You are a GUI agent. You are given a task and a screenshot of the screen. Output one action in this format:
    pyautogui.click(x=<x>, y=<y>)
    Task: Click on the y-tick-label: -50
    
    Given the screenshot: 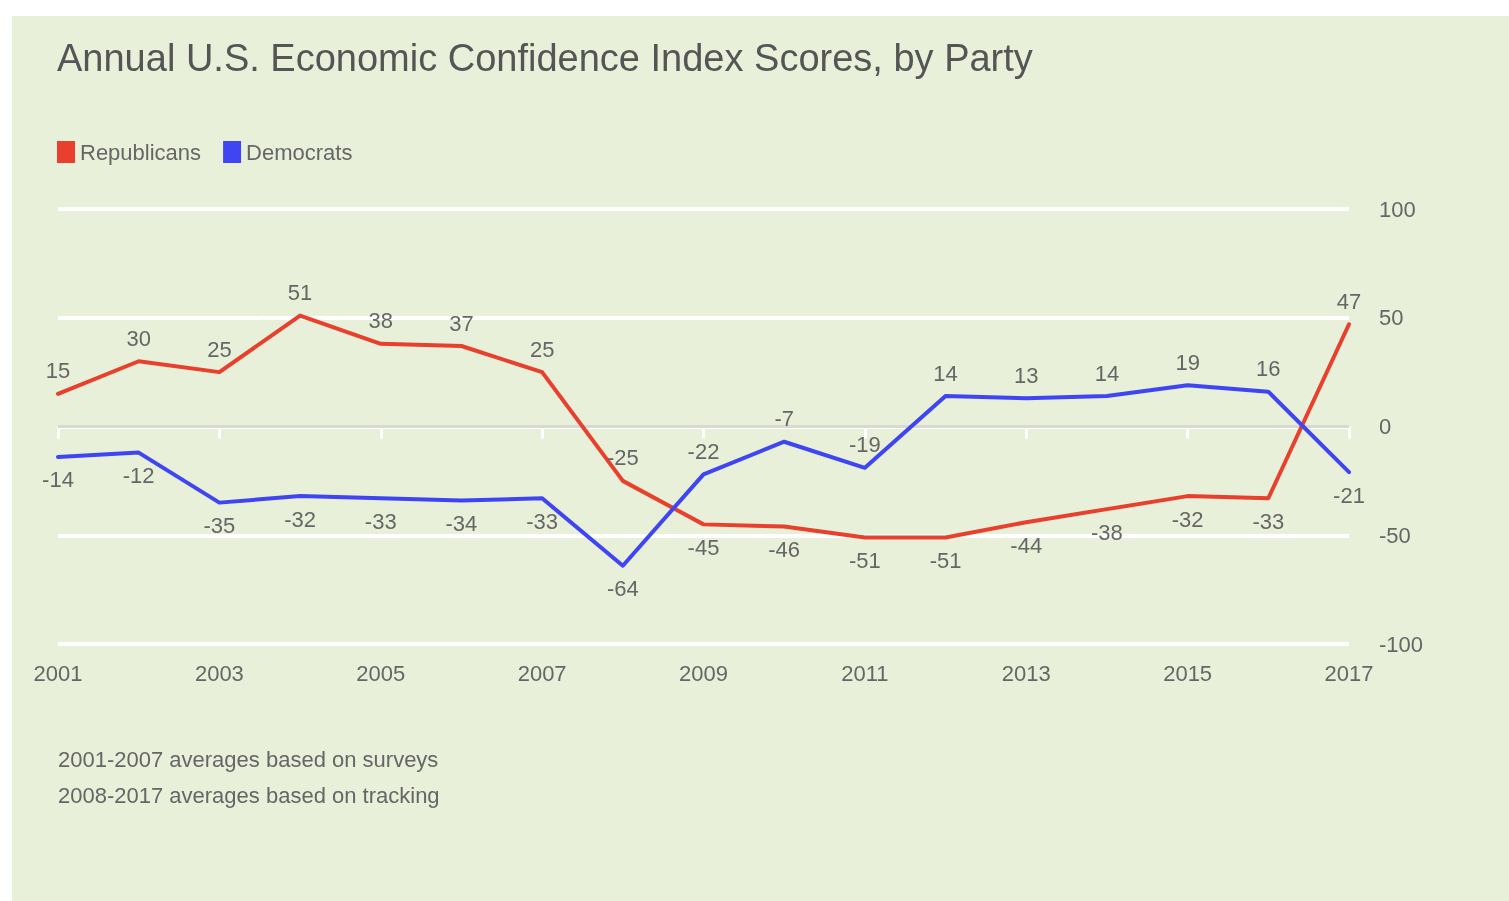 What is the action you would take?
    pyautogui.click(x=1395, y=535)
    